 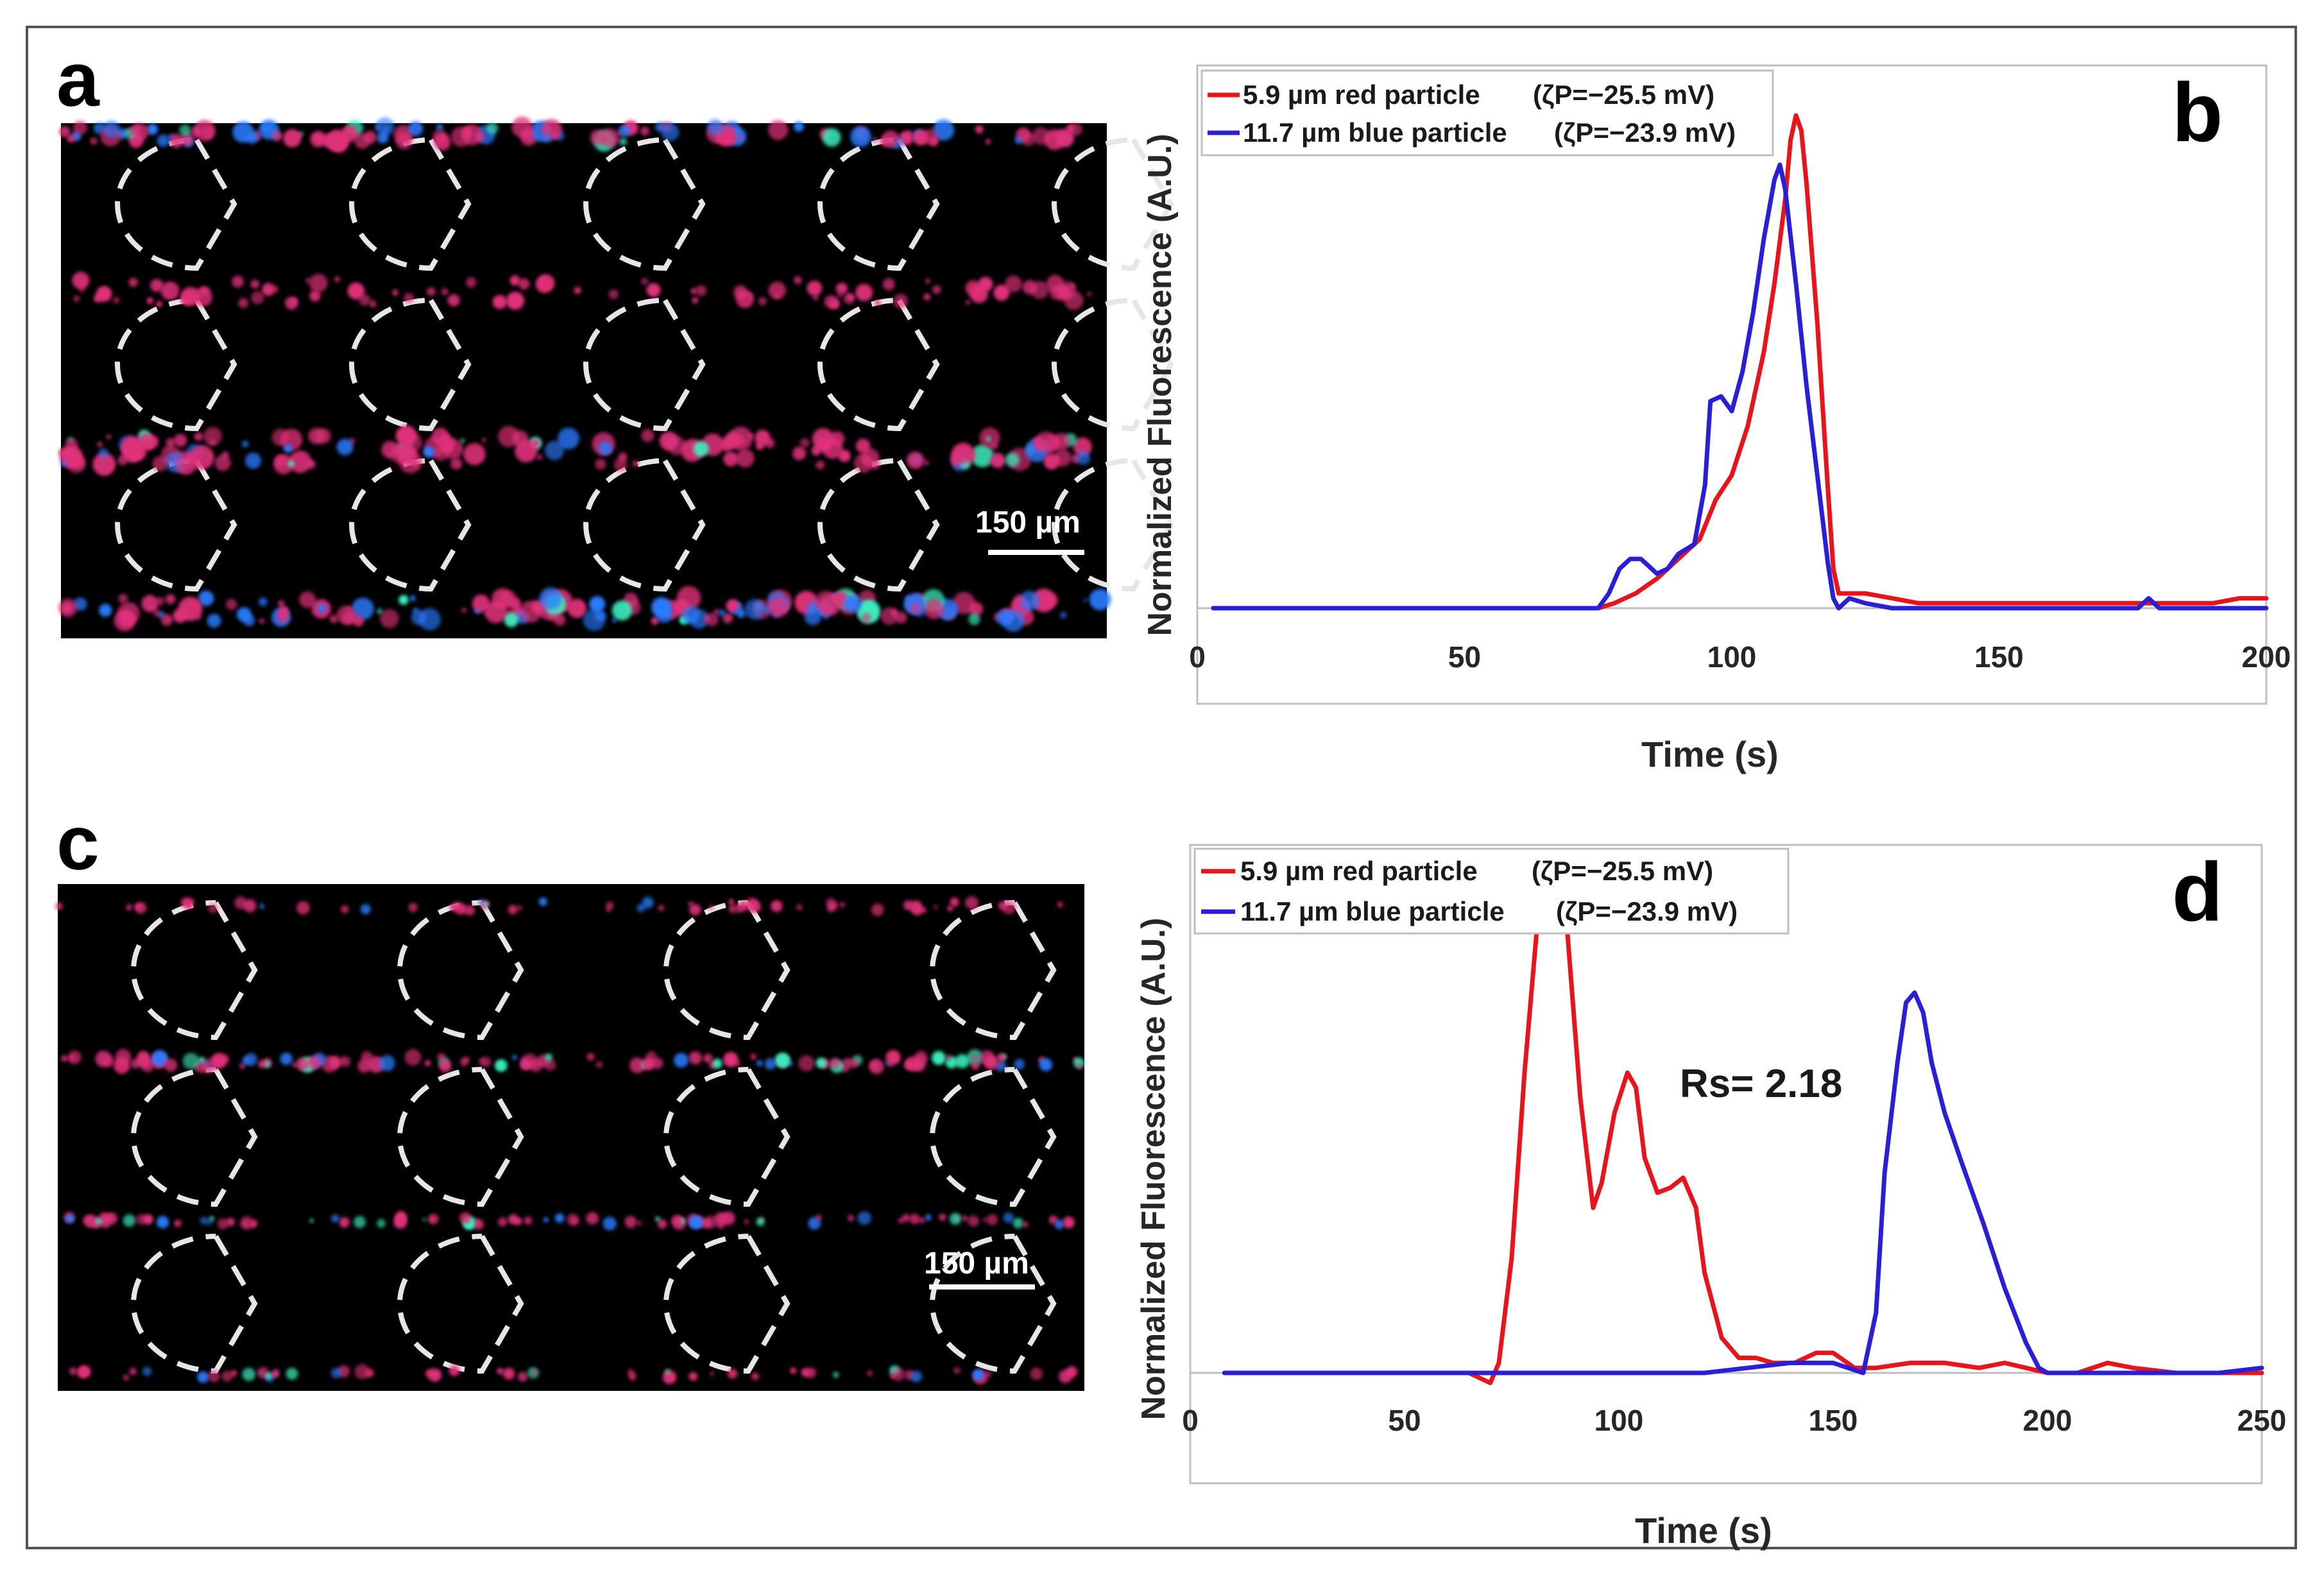 I want to click on chart-b-legend-label-blue: 11.7 µm blue particle, so click(x=1375, y=132).